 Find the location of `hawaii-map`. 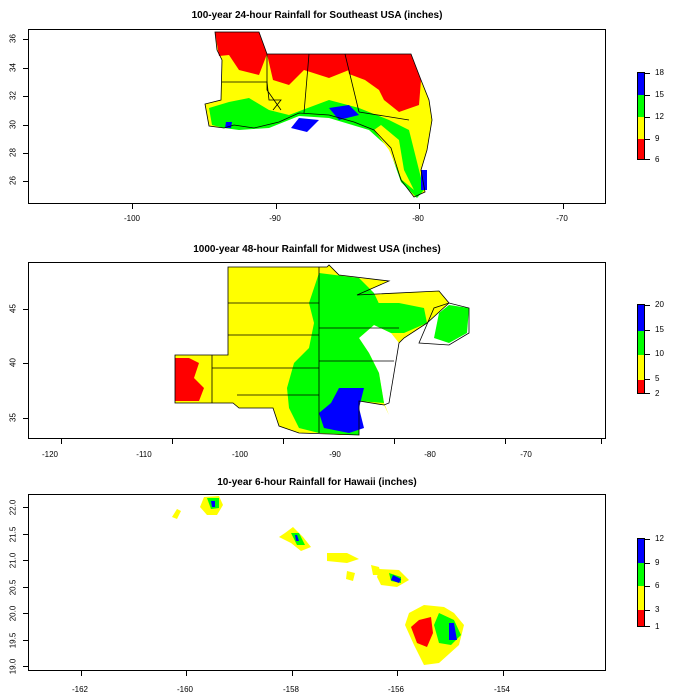

hawaii-map is located at coordinates (318, 580).